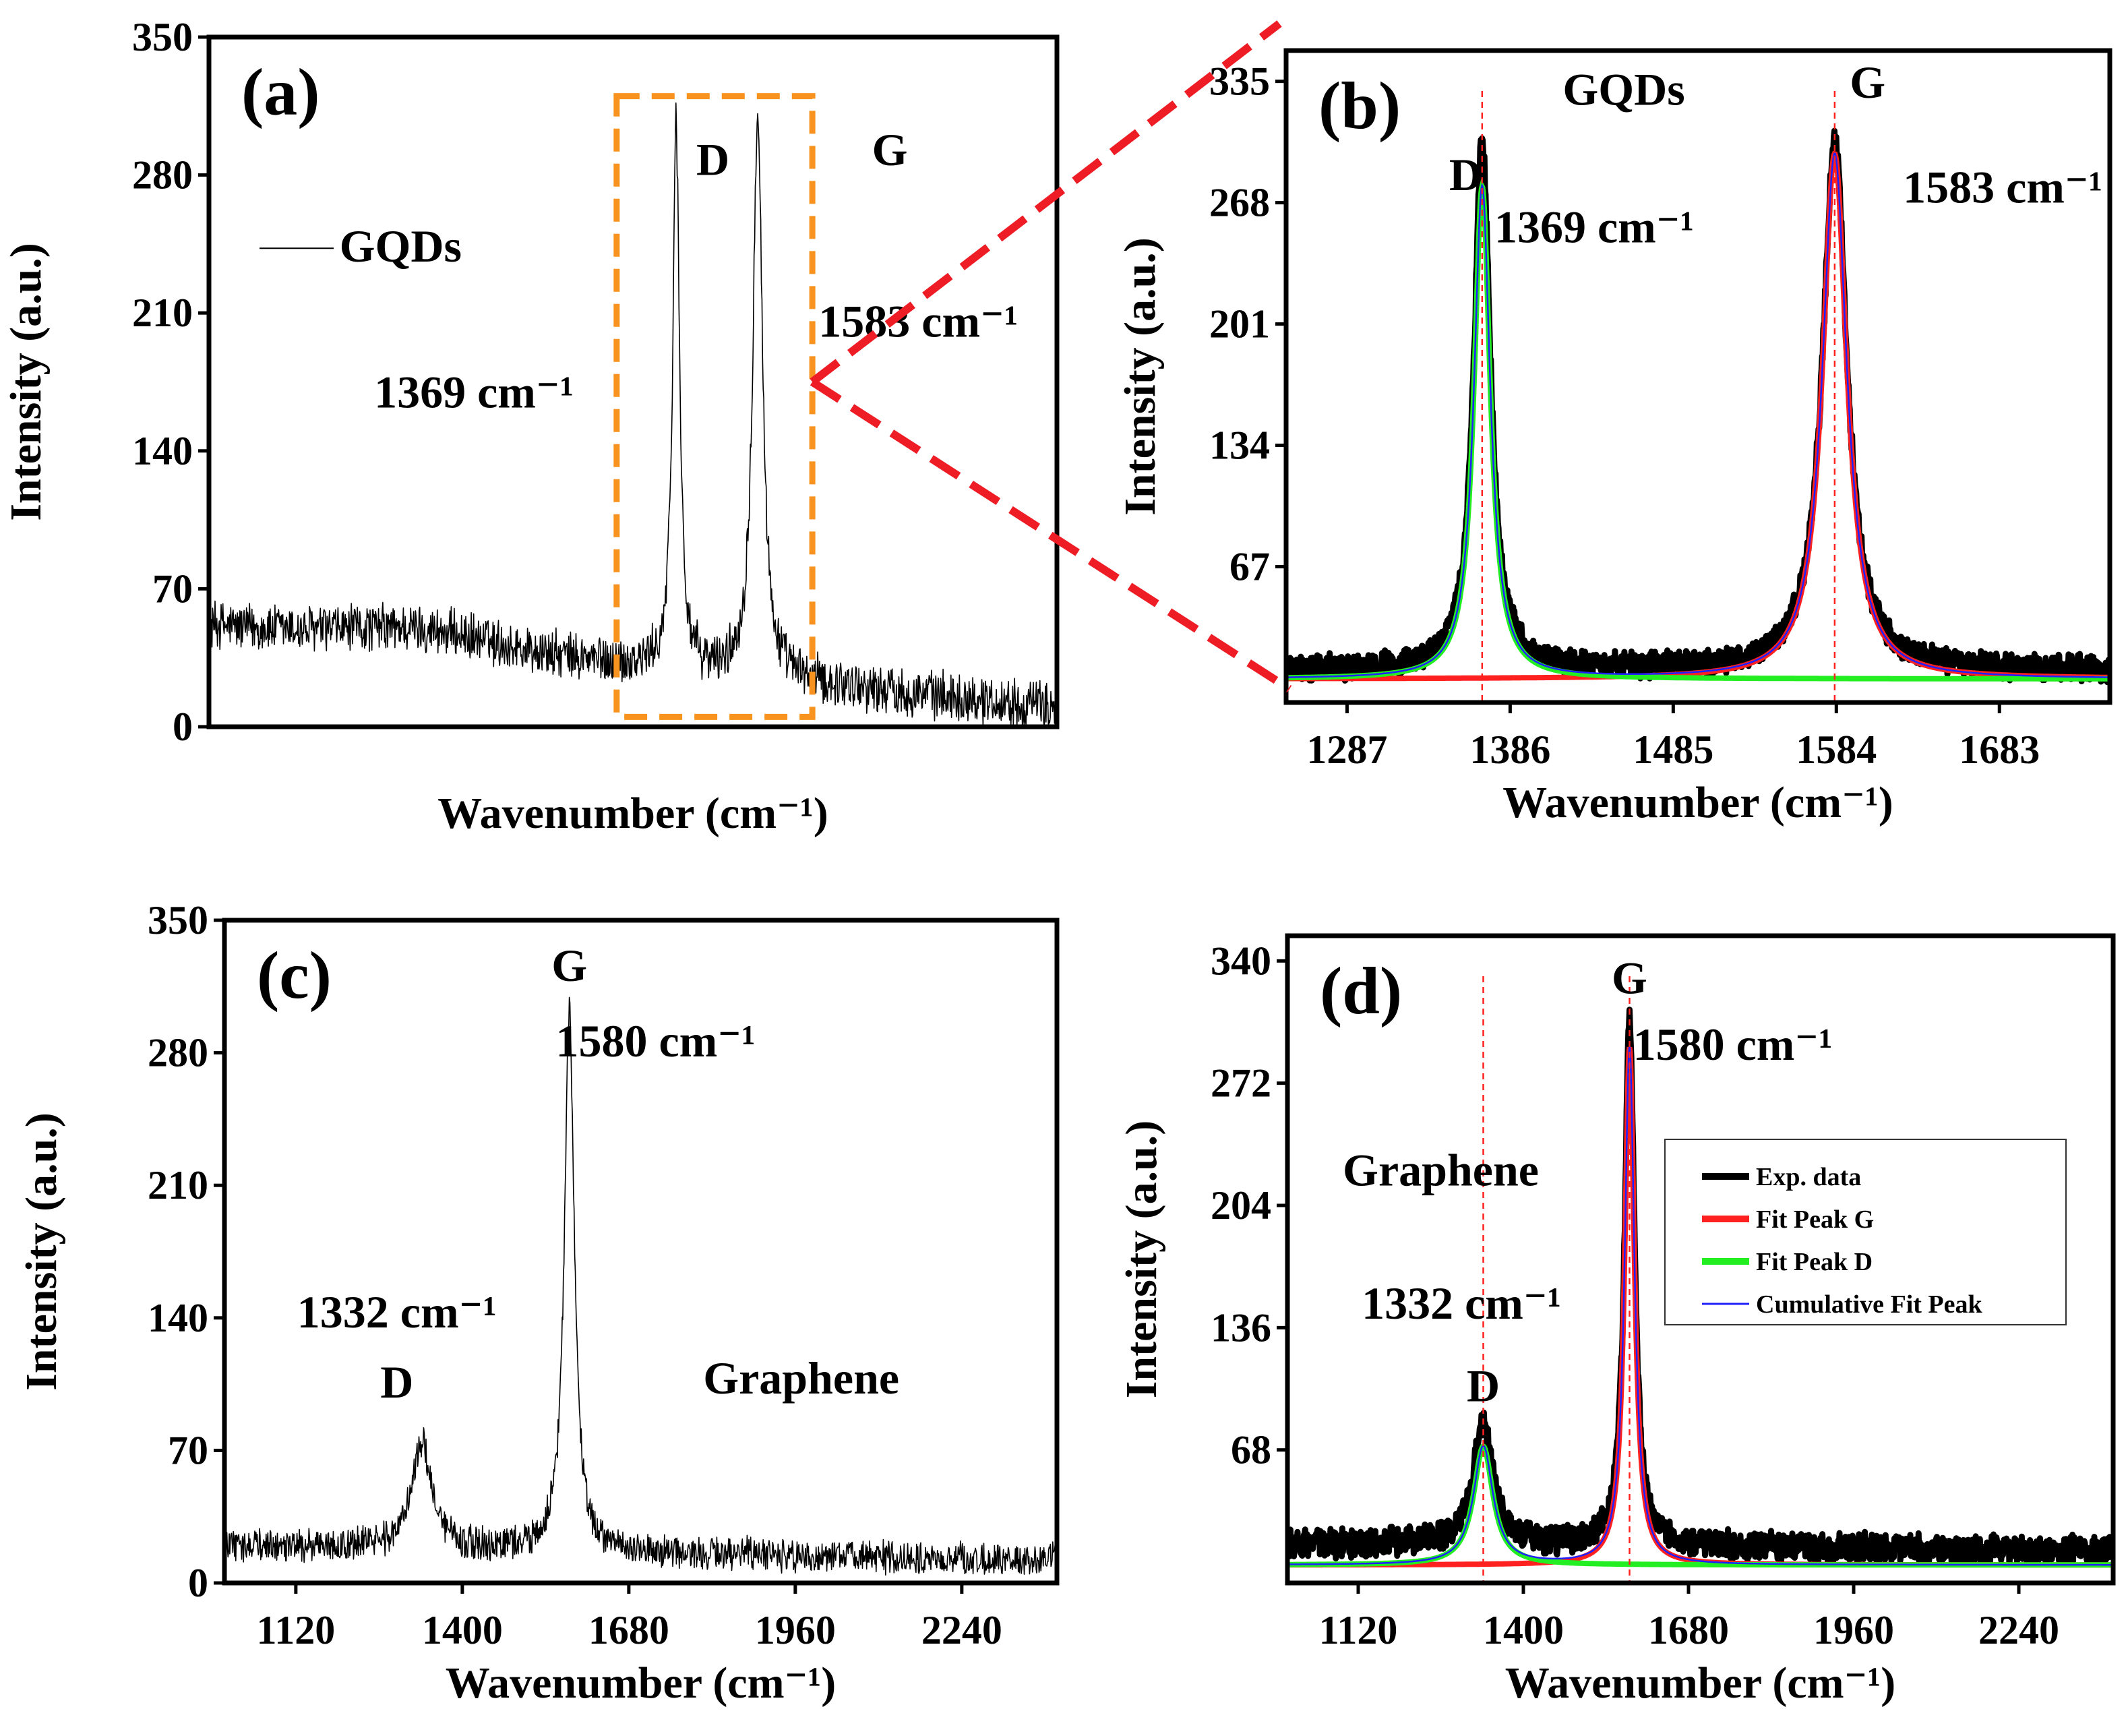 The image size is (2128, 1736). What do you see at coordinates (474, 391) in the screenshot?
I see `annotation-a-2: 1369 cm⁻¹` at bounding box center [474, 391].